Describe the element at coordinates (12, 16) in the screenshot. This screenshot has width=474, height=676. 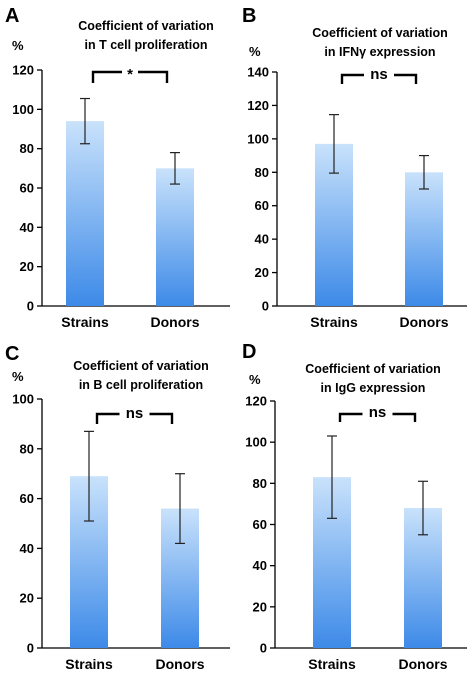
I see `panel-letter: A` at that location.